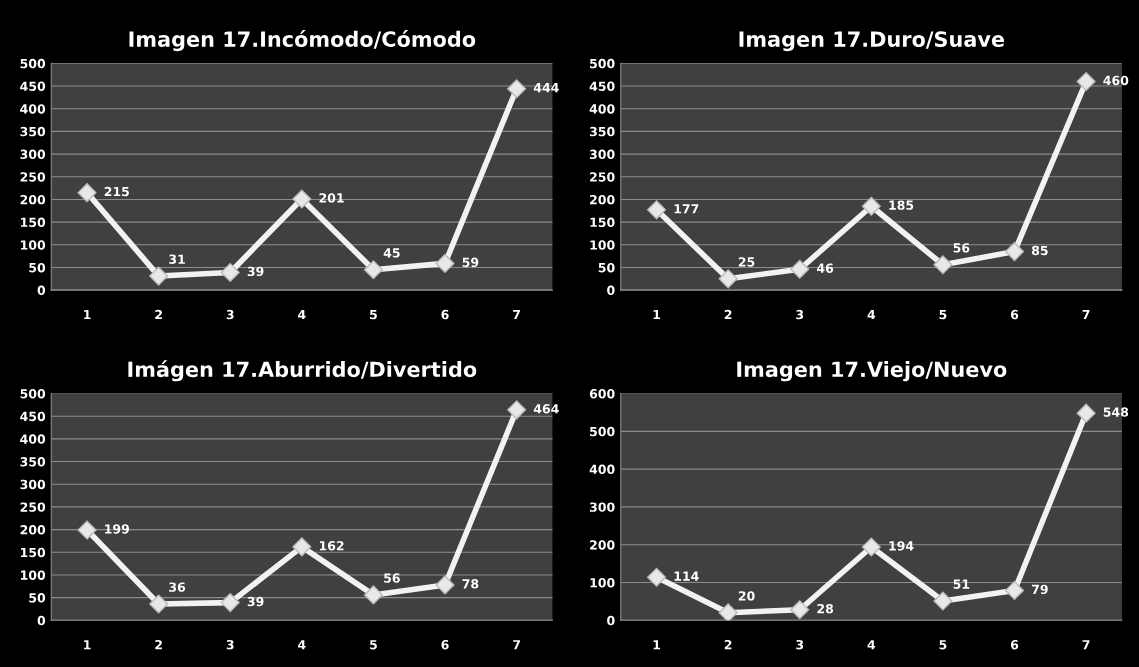  What do you see at coordinates (1040, 589) in the screenshot?
I see `data-label: 79` at bounding box center [1040, 589].